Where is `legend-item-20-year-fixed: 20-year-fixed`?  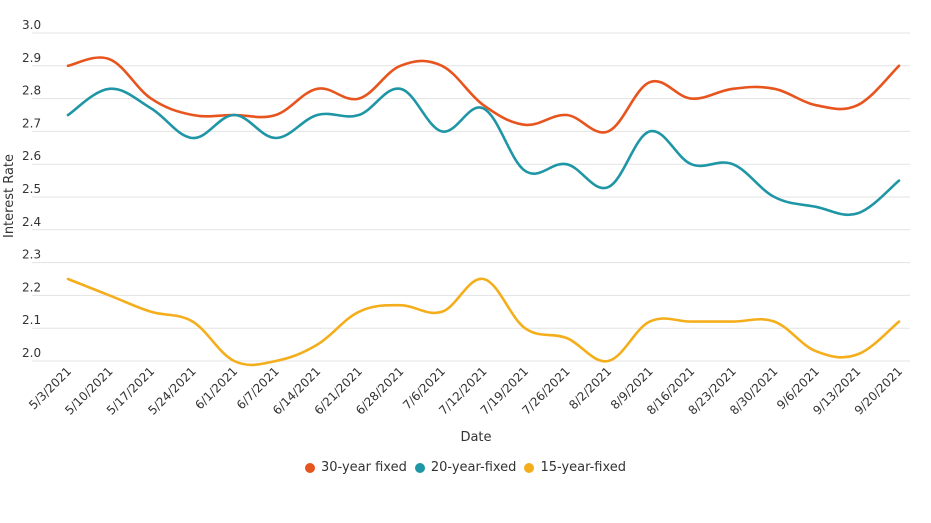
legend-item-20-year-fixed: 20-year-fixed is located at coordinates (465, 467).